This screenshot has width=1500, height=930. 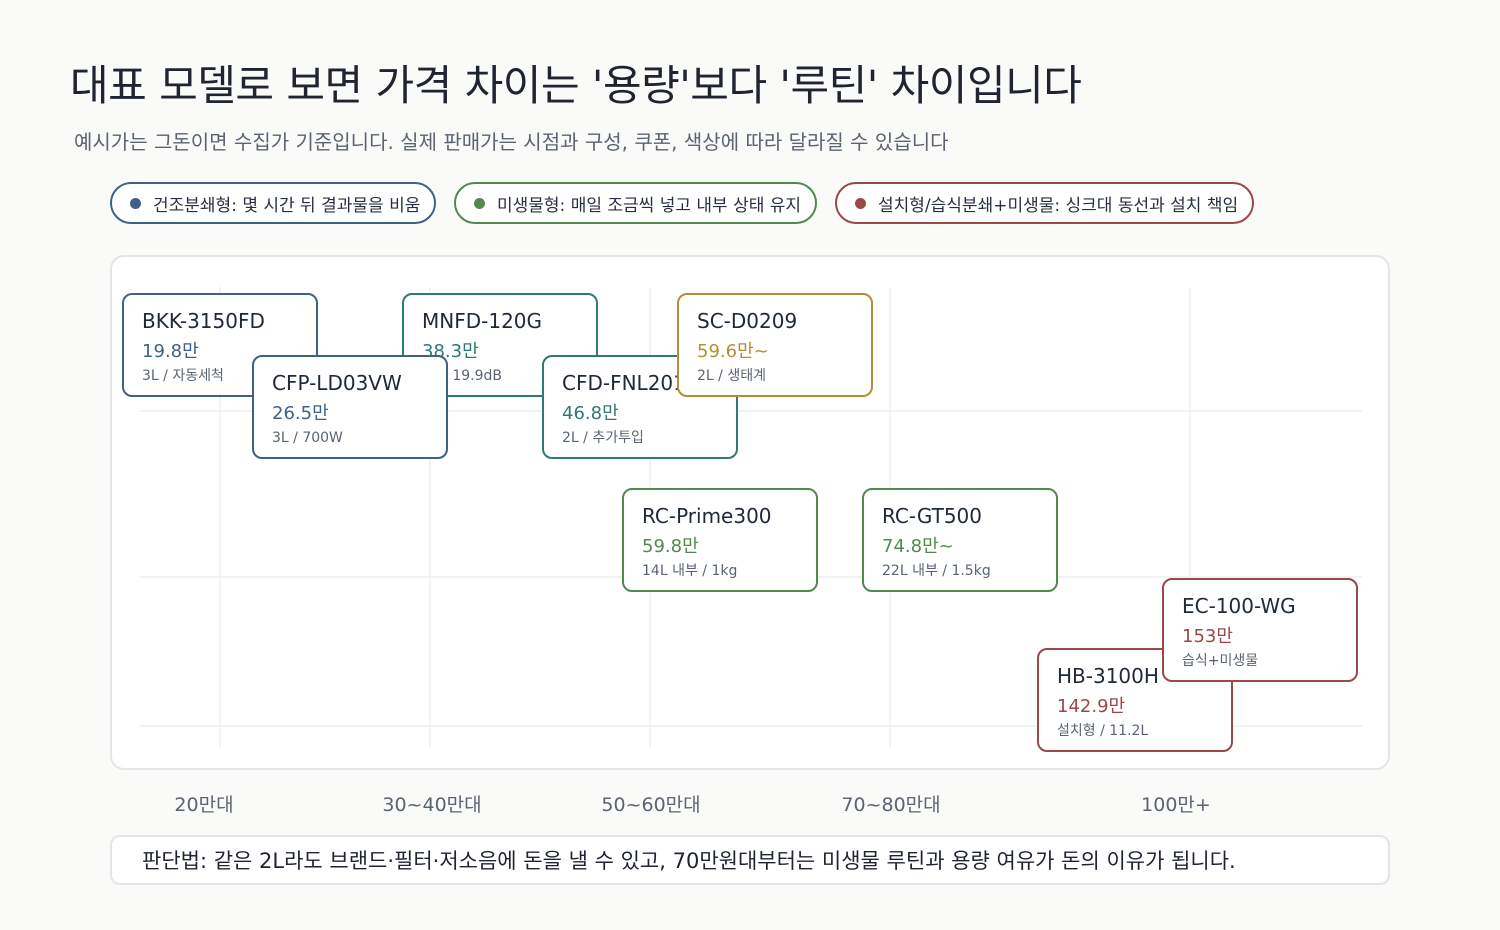 I want to click on model-price: 19.8만, so click(x=170, y=351).